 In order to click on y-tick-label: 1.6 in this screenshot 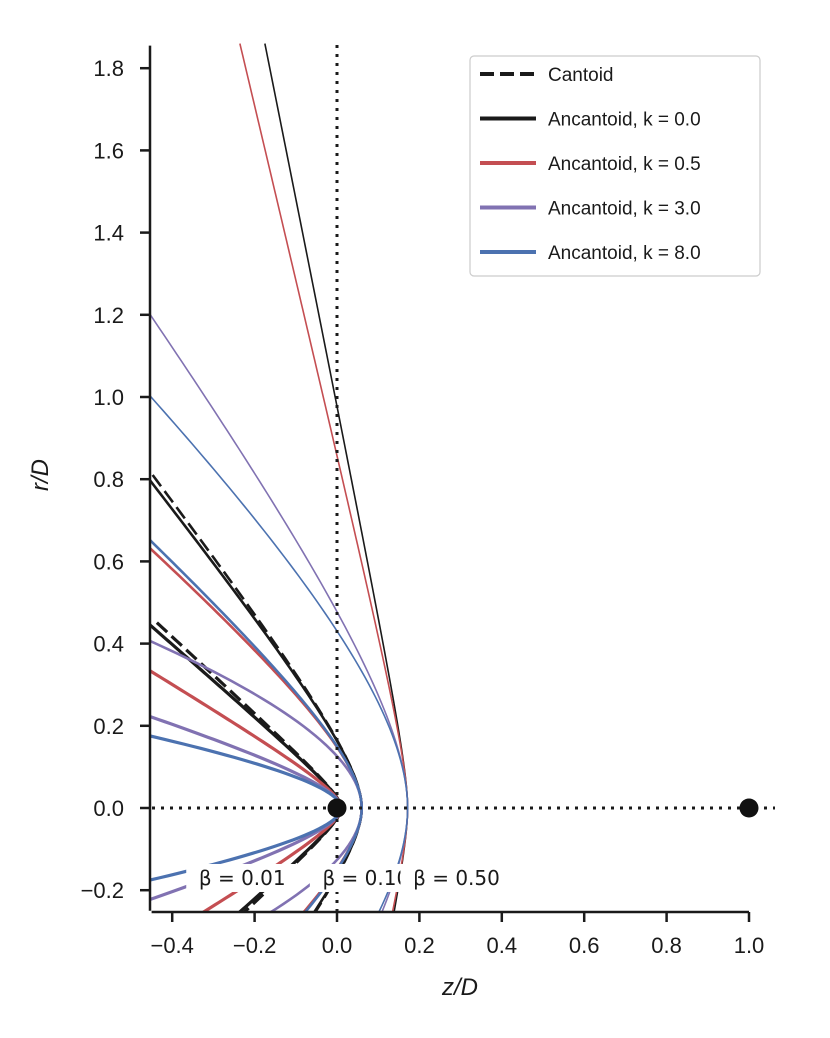, I will do `click(108, 150)`.